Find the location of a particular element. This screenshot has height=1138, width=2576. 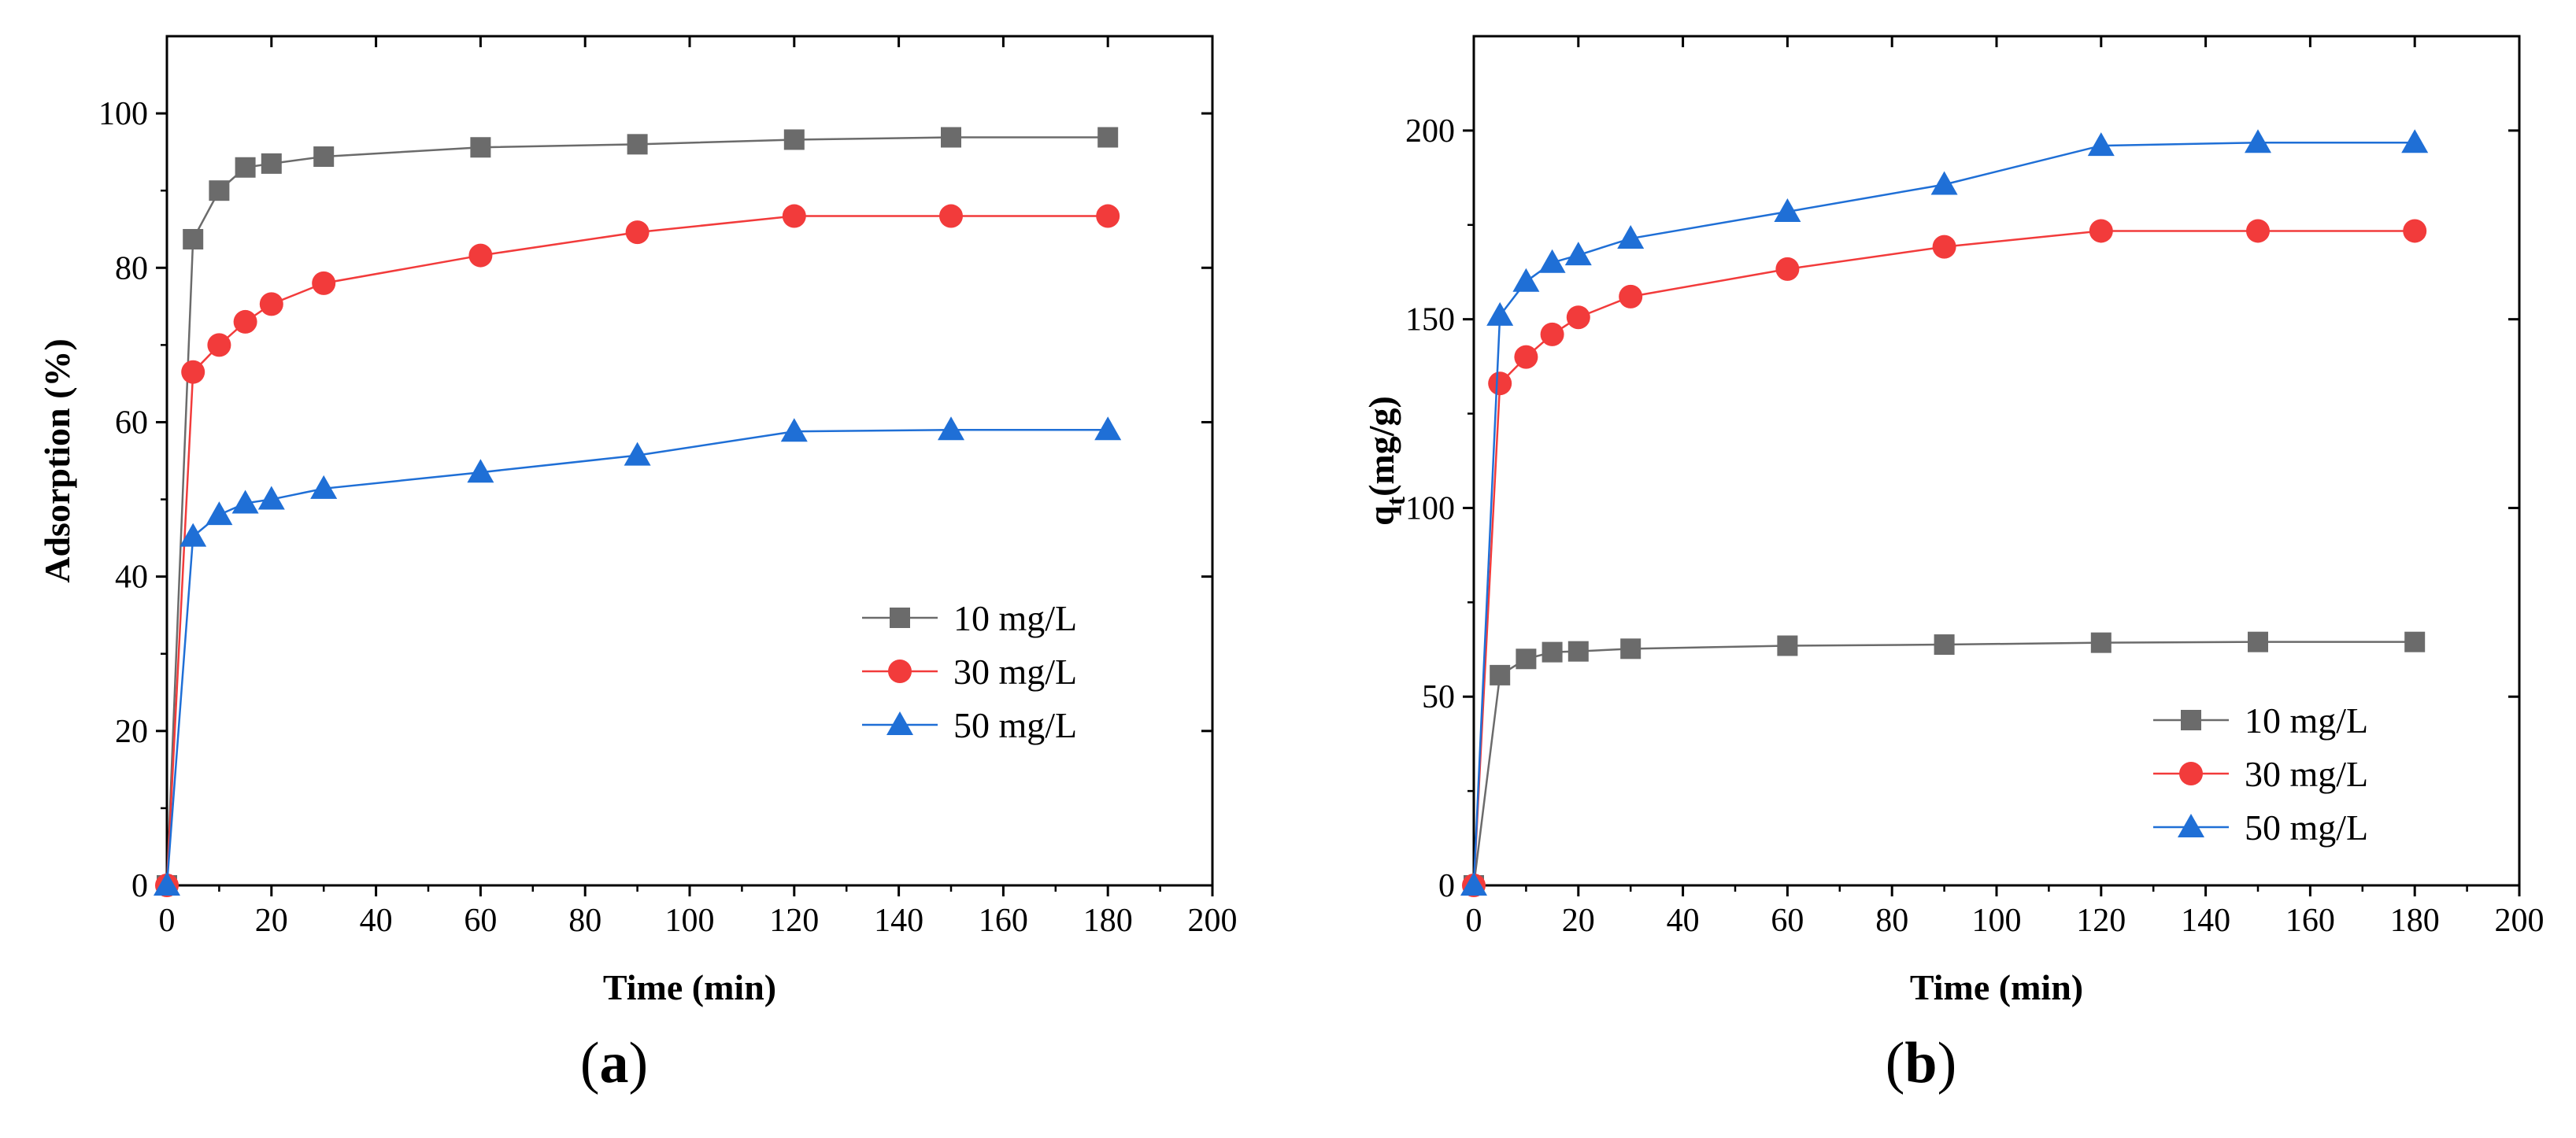

legend-label: 50 mg/L is located at coordinates (2306, 828).